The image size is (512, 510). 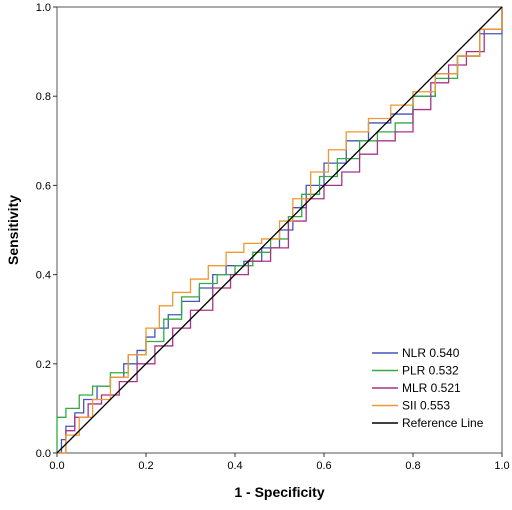 What do you see at coordinates (234, 466) in the screenshot?
I see `x-tick-label: 0.4` at bounding box center [234, 466].